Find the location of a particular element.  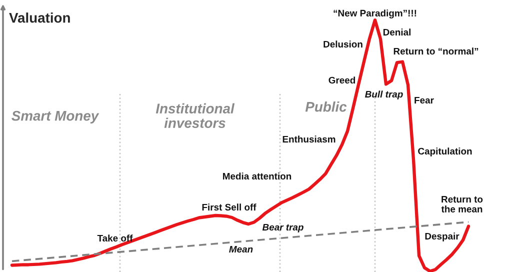

annotation: Fear is located at coordinates (424, 100).